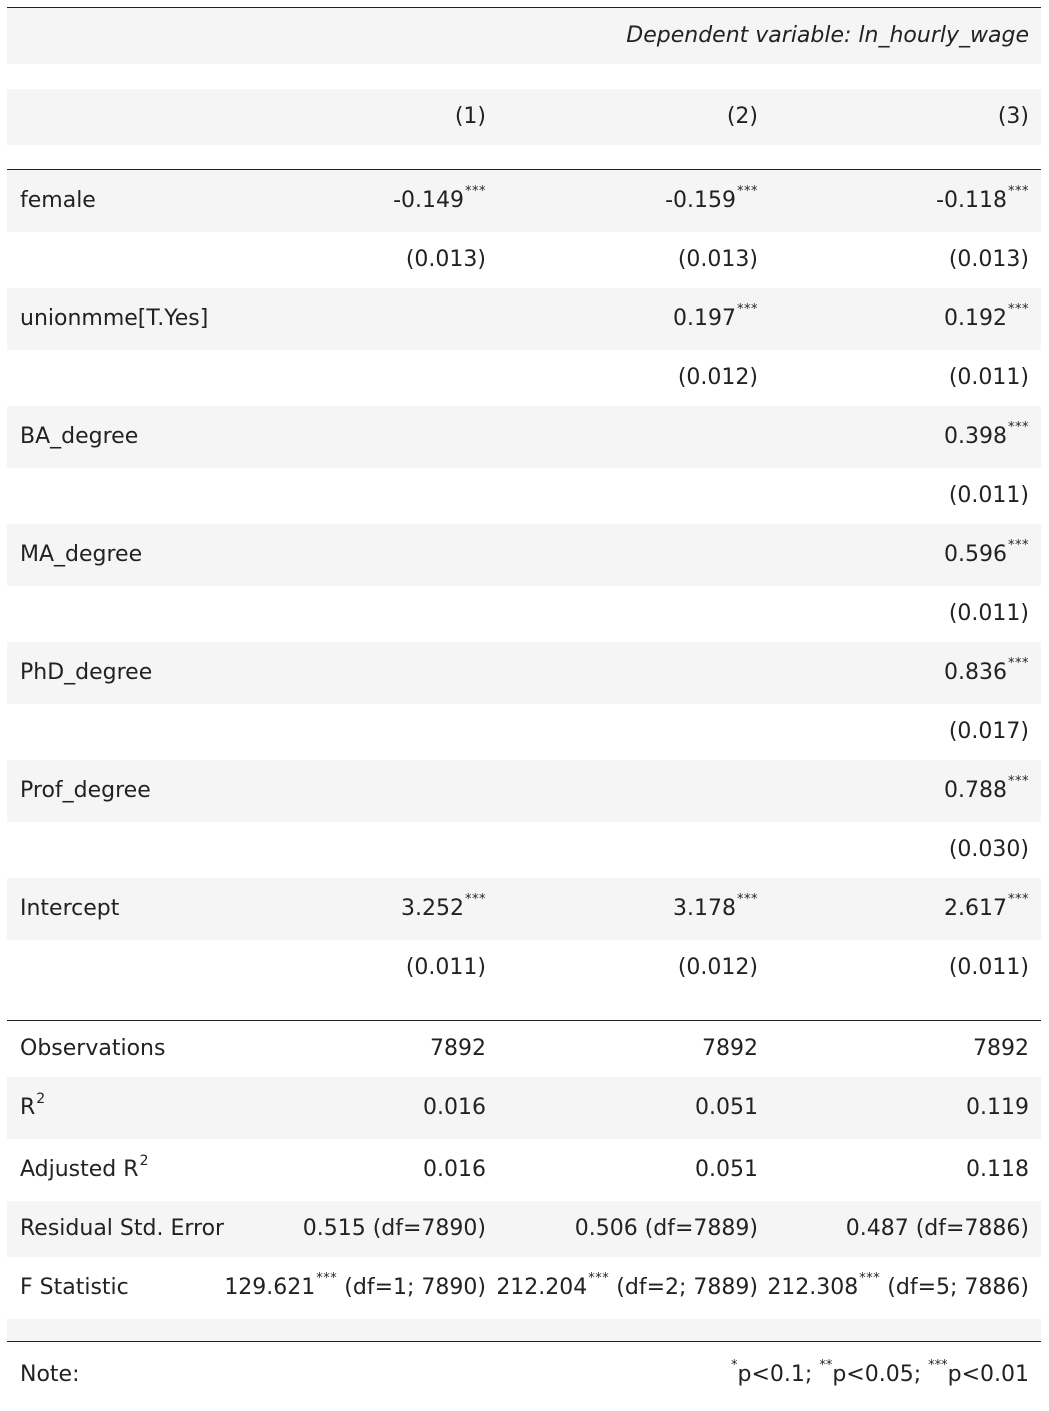 The height and width of the screenshot is (1411, 1049). I want to click on estimate-value: -0.118, so click(971, 200).